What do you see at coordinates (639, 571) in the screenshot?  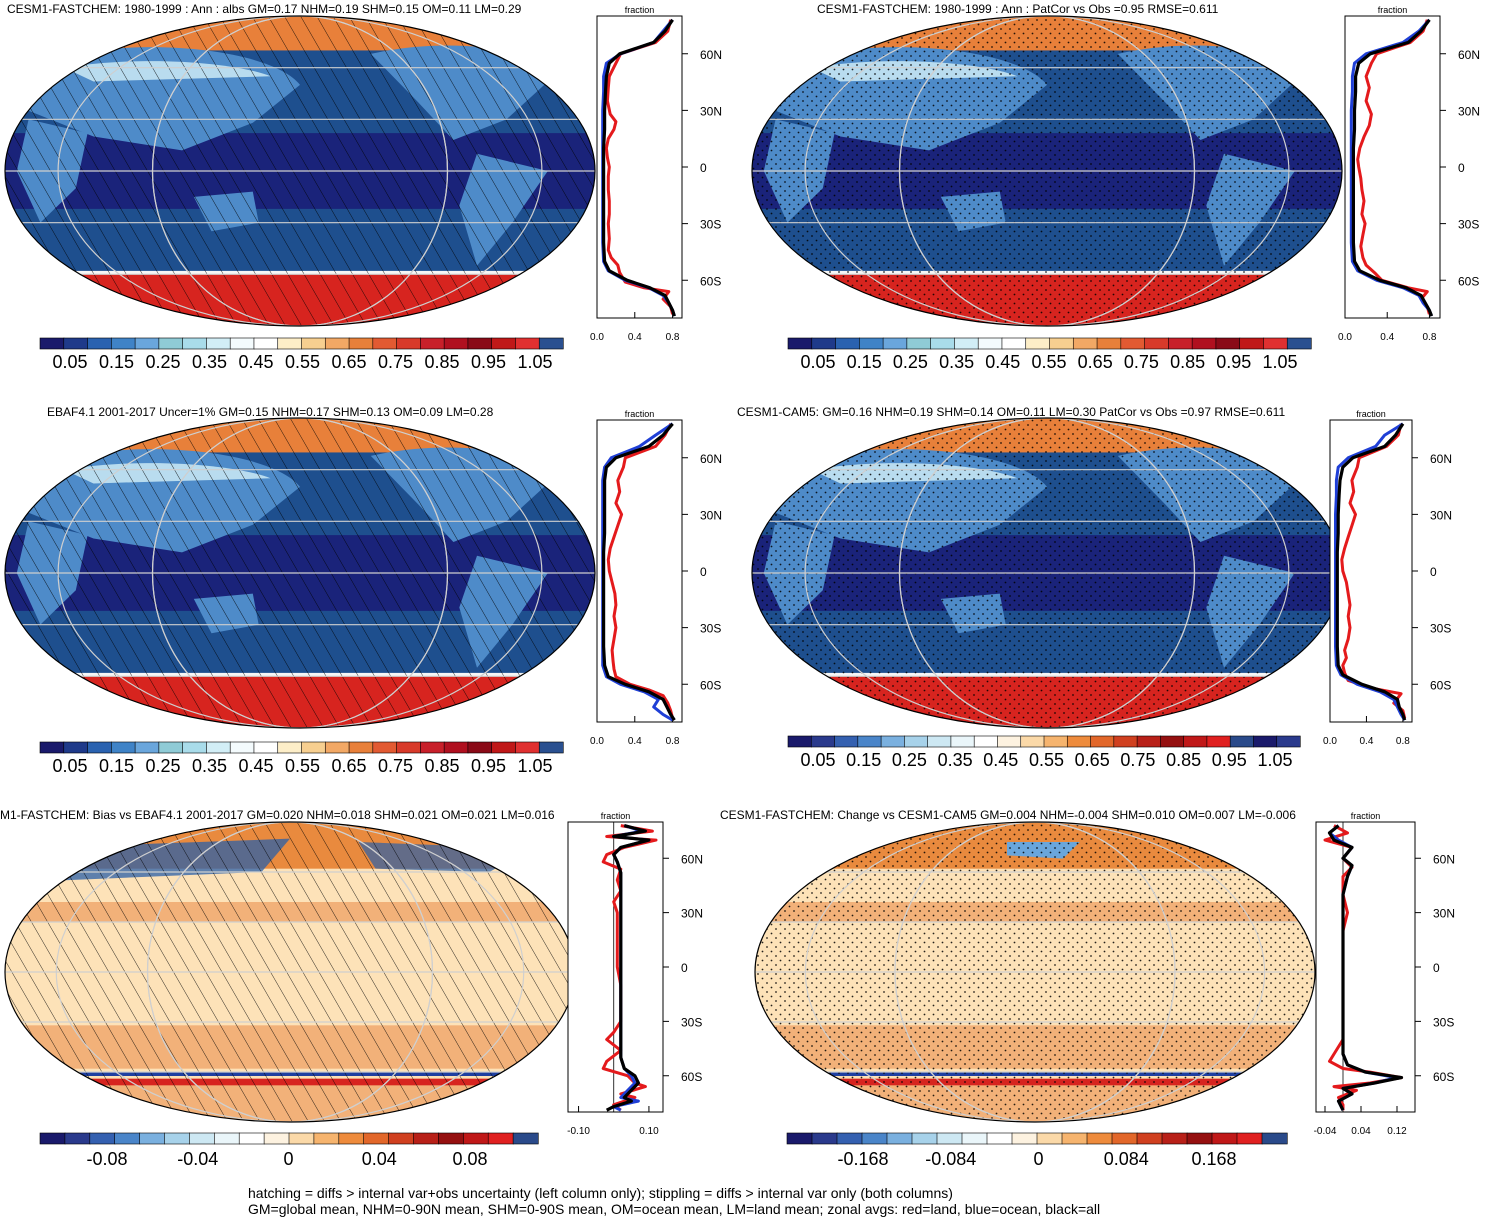 I see `profile-frame` at bounding box center [639, 571].